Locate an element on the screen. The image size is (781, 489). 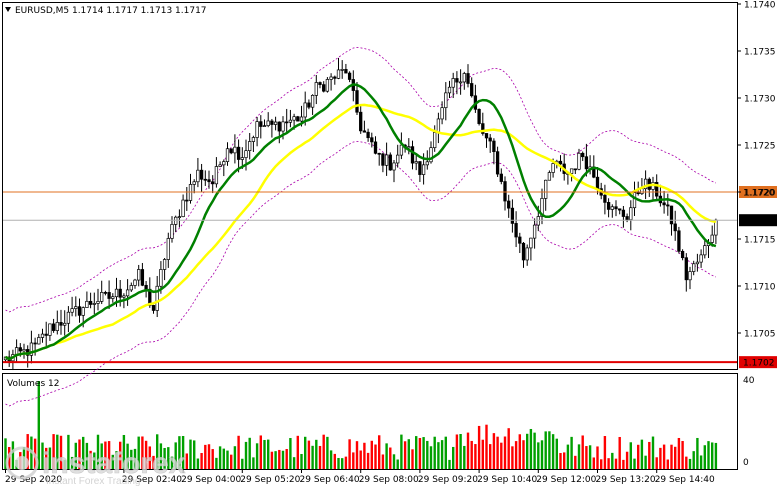
volume-label: Volumes 12 is located at coordinates (33, 384).